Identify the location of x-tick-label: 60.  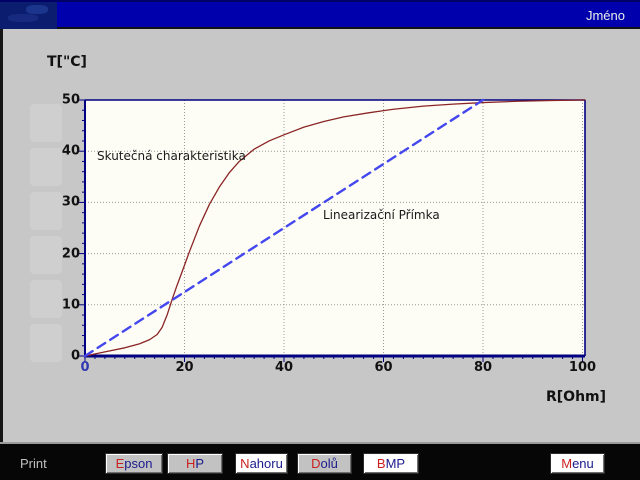
(383, 367).